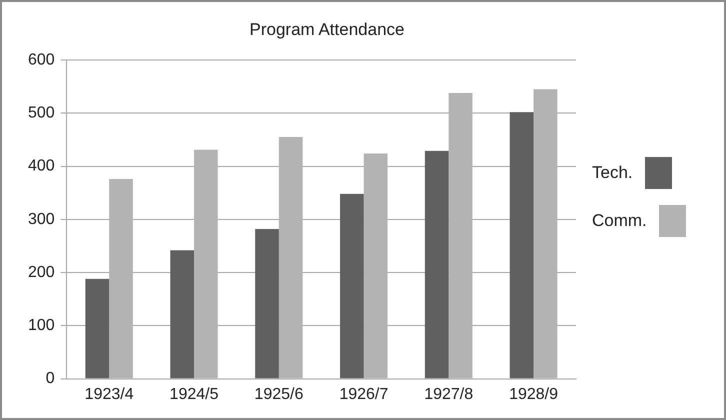 The image size is (726, 420). I want to click on y-tick-label: 300, so click(41, 219).